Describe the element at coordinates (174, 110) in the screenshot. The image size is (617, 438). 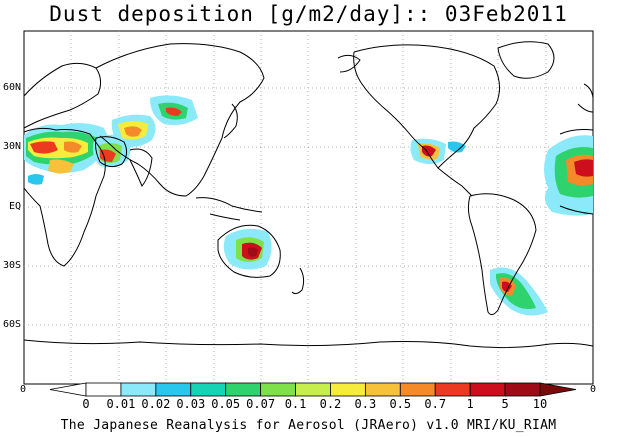
I see `dust-east-asia` at that location.